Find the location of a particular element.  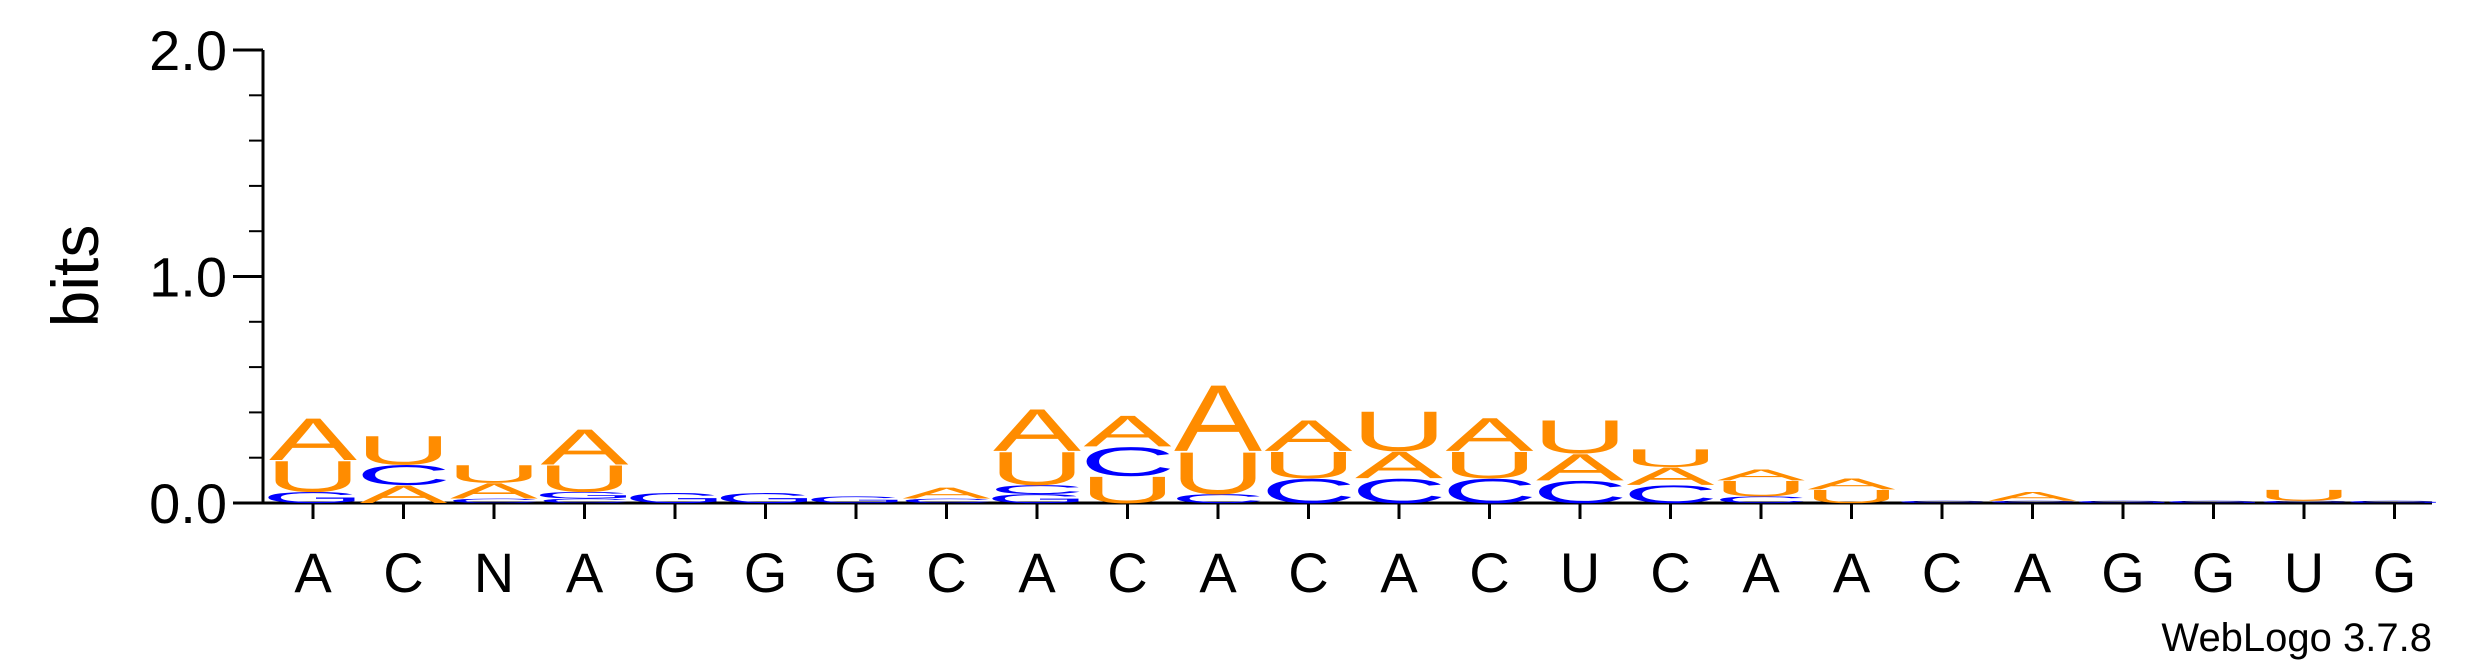

y-tick-label: 0.0 is located at coordinates (188, 503).